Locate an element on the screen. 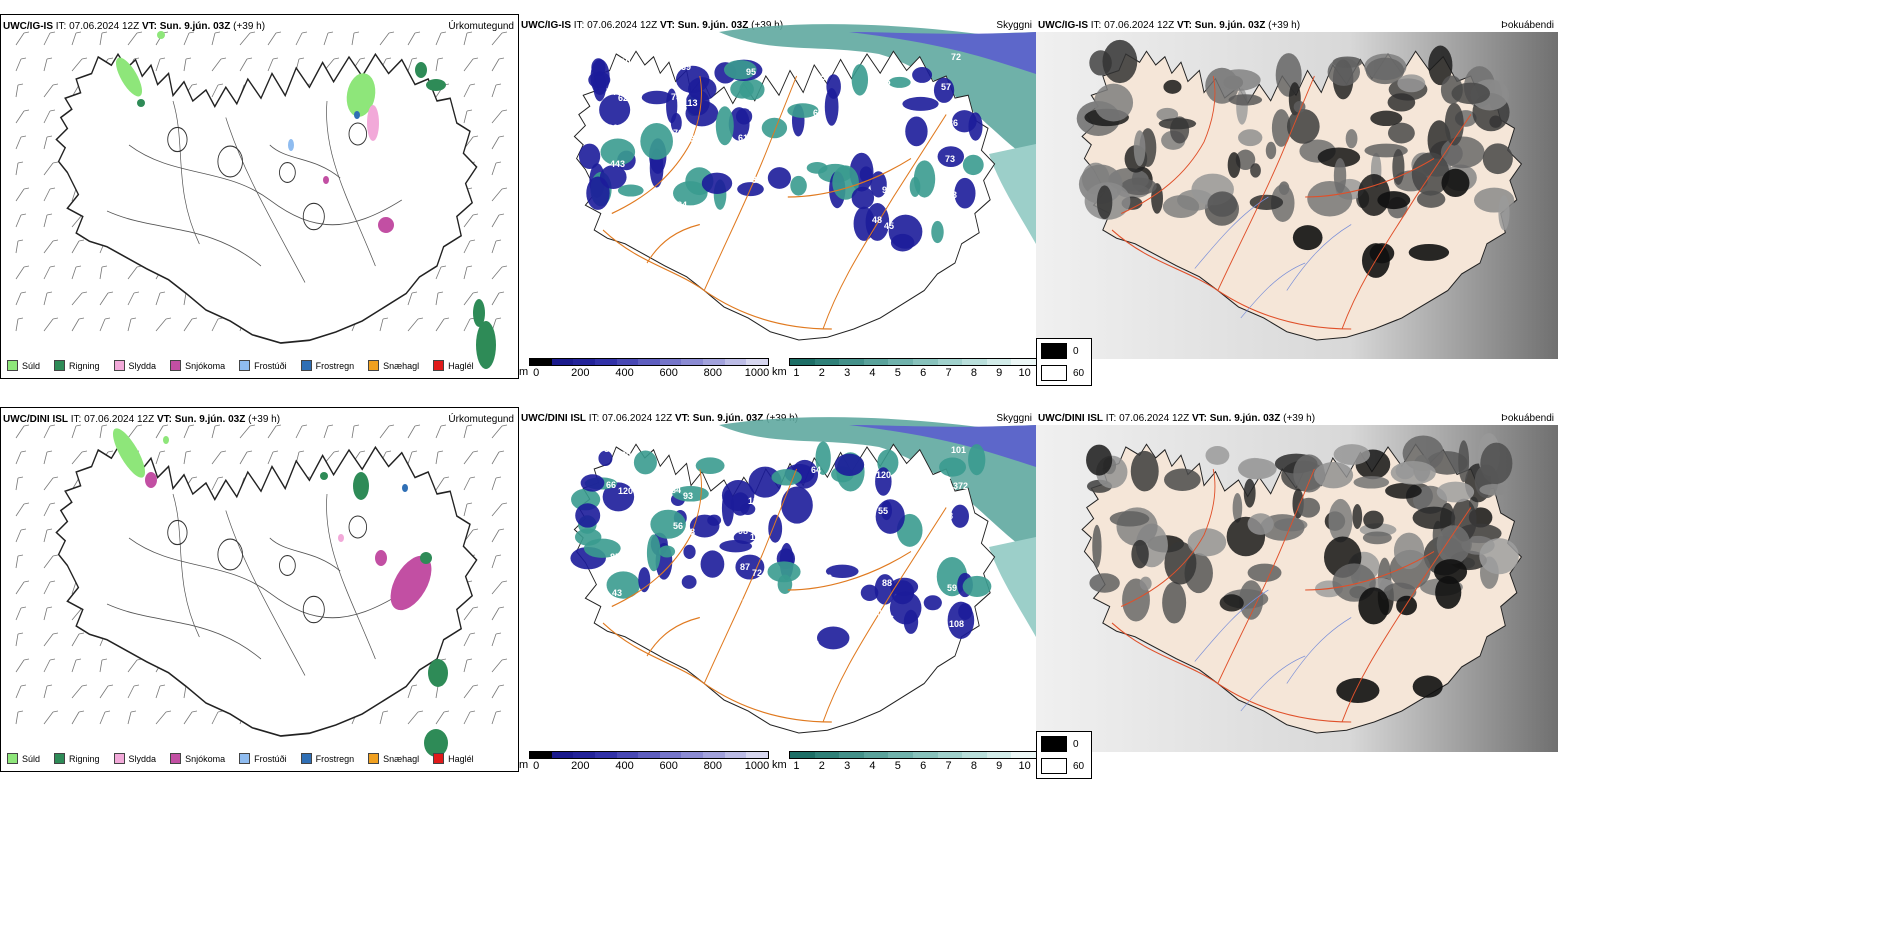  cloud-base-field is located at coordinates (781, 155).